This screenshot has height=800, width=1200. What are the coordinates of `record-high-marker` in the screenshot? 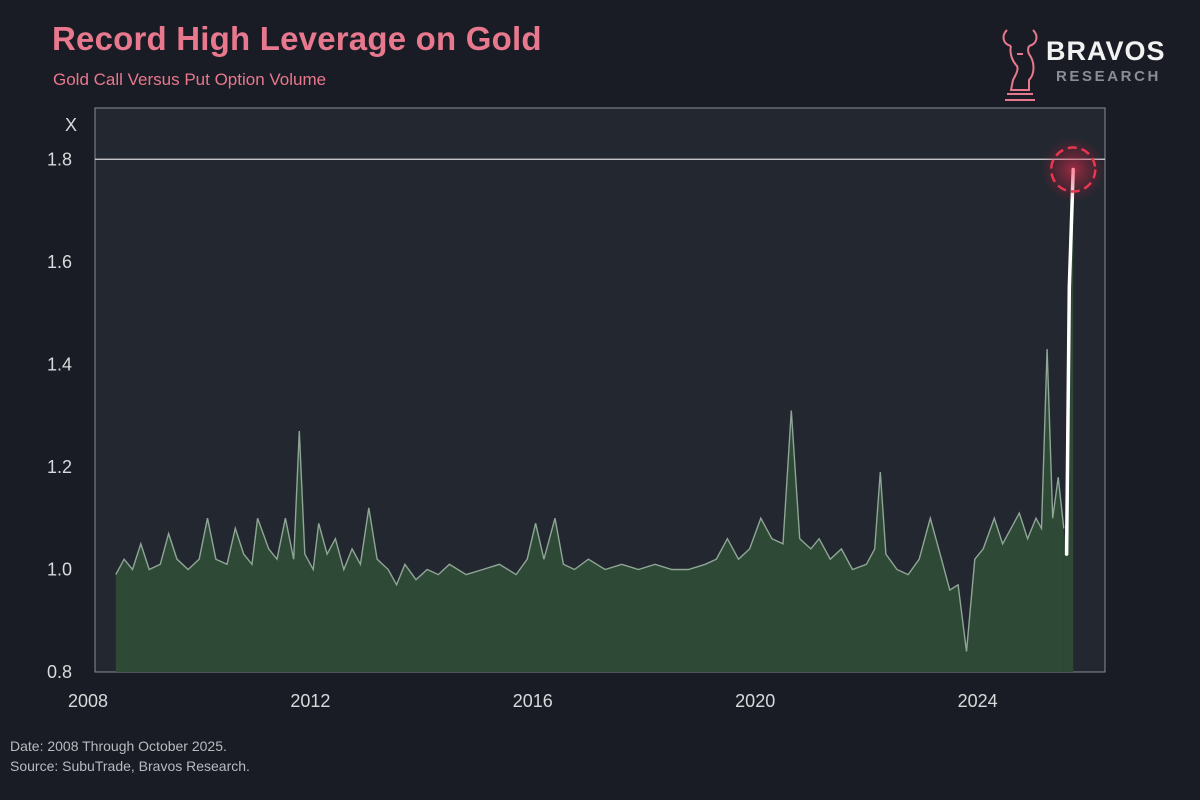 It's located at (1073, 169).